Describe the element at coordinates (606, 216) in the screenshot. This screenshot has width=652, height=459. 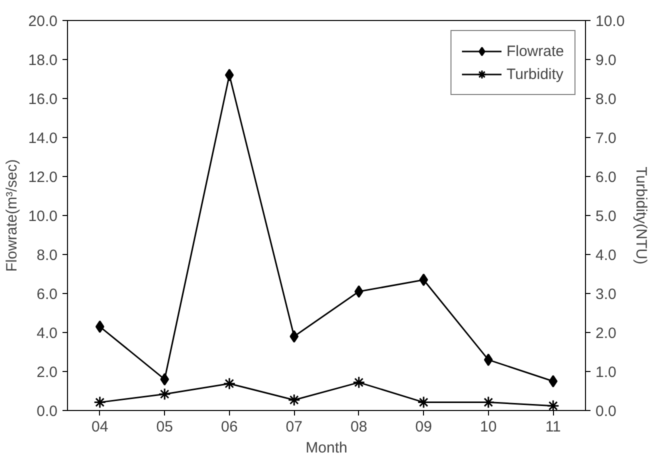
I see `y2-tick-label: 5.0` at that location.